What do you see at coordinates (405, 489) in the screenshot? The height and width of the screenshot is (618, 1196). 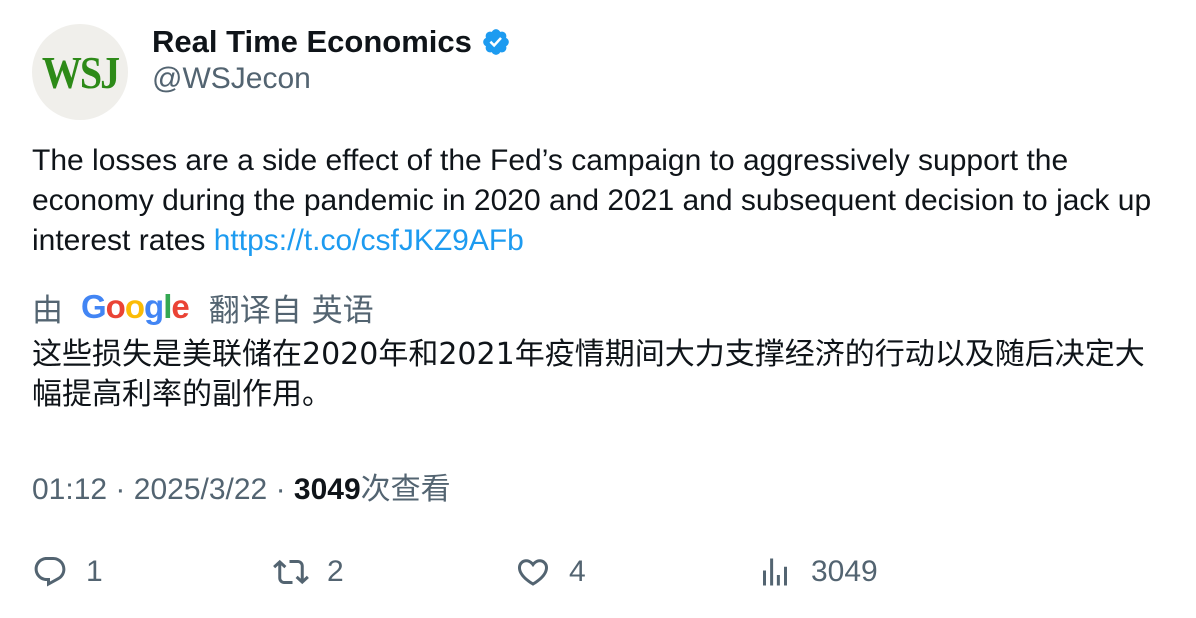 I see `views-label: 次查看` at bounding box center [405, 489].